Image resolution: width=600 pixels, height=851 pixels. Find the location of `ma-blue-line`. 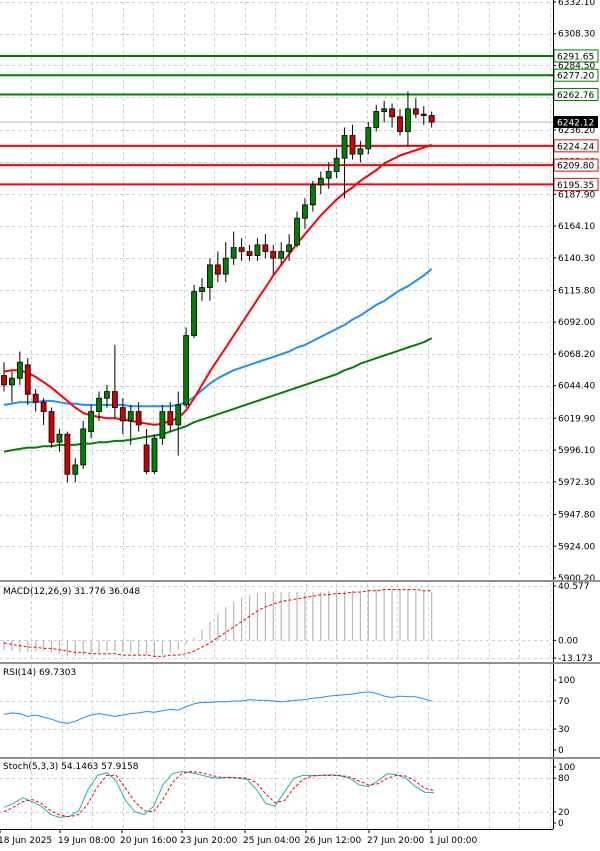

ma-blue-line is located at coordinates (218, 338).